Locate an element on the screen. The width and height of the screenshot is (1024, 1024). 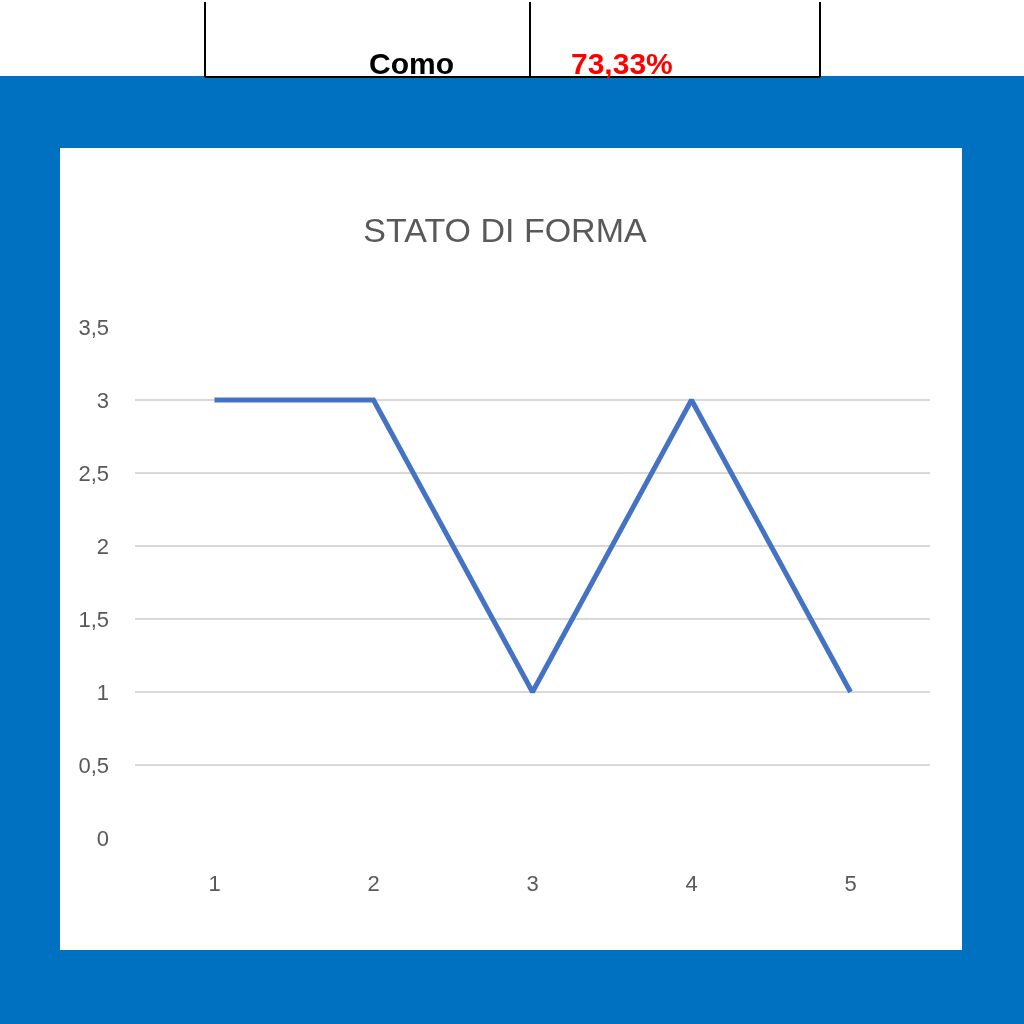
y-tick-label: 3,5 is located at coordinates (93, 327).